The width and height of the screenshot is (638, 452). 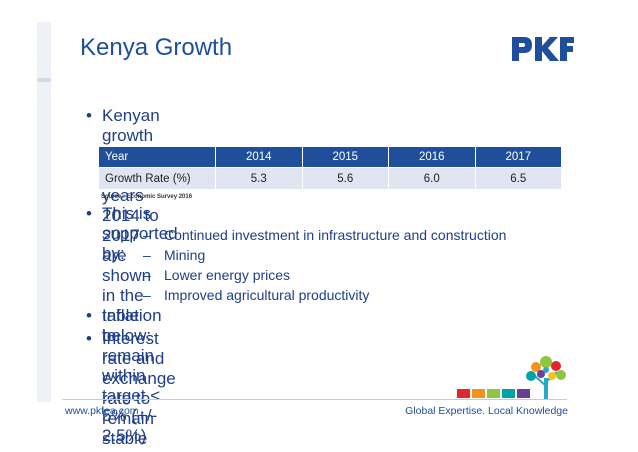 What do you see at coordinates (518, 178) in the screenshot?
I see `table-cell: 6.5` at bounding box center [518, 178].